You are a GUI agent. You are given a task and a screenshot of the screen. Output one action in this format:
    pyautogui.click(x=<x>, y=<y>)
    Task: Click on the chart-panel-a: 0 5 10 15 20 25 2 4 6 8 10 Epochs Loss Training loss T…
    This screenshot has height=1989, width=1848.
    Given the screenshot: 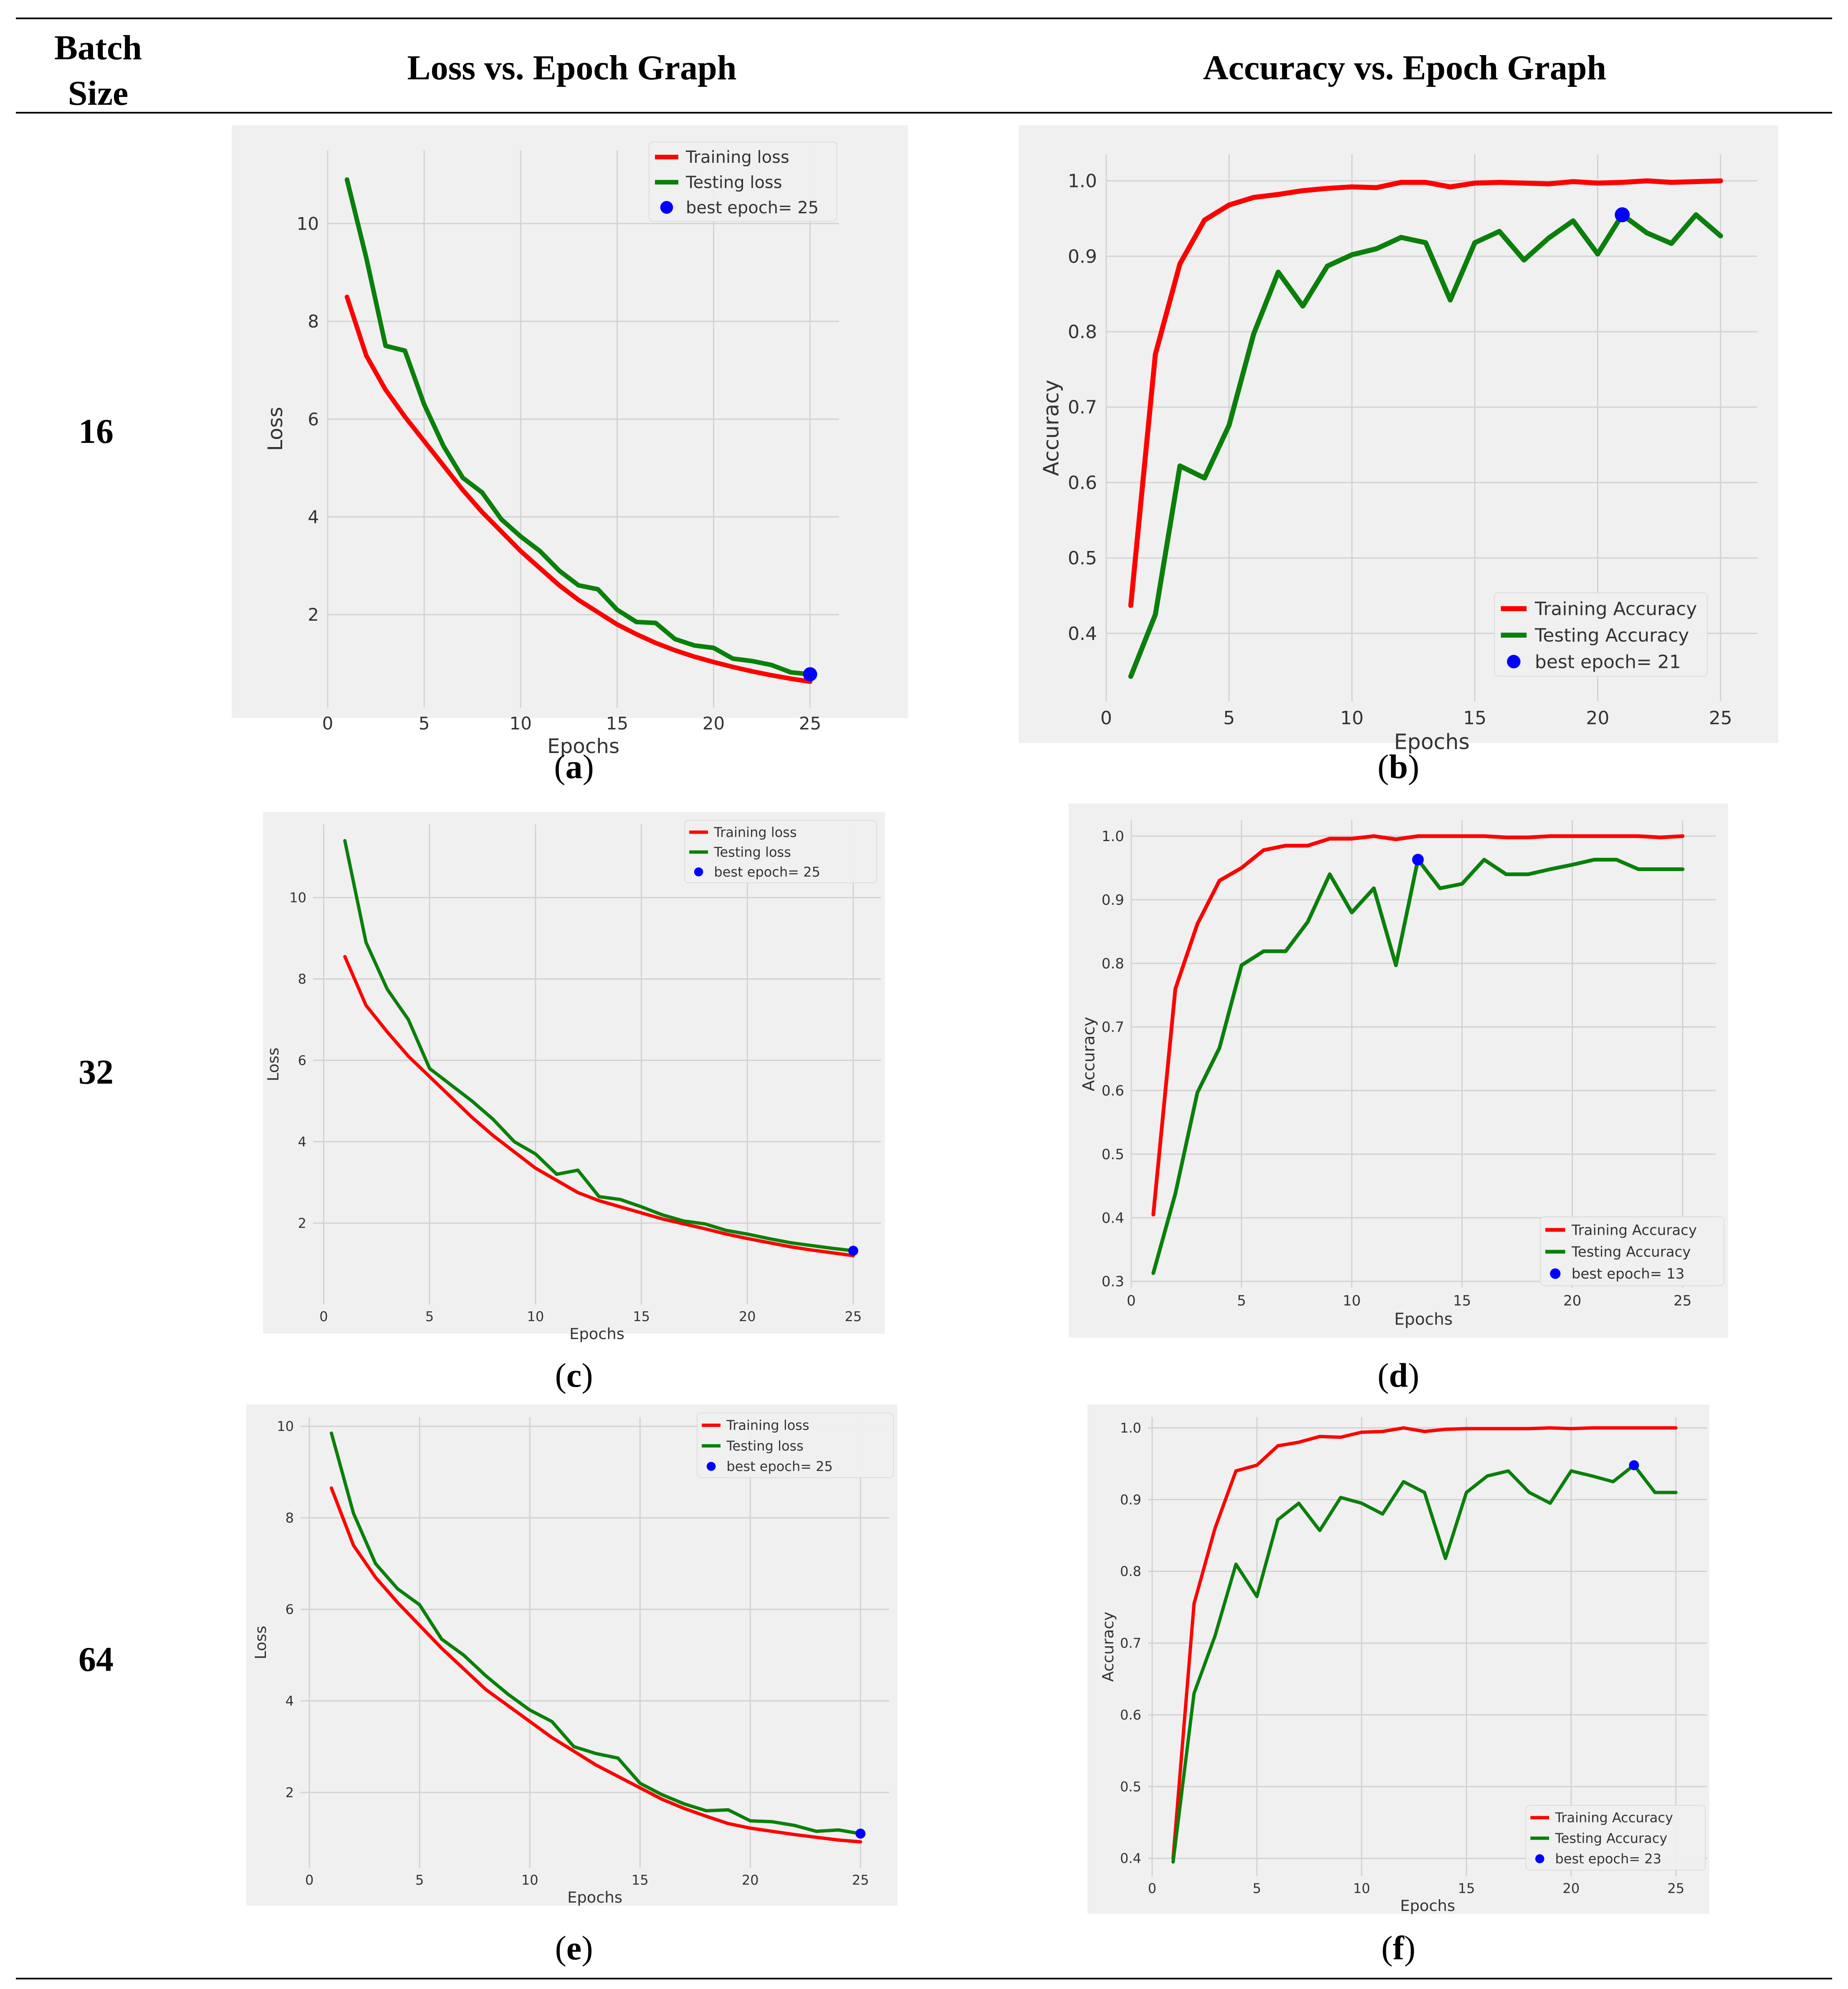 What is the action you would take?
    pyautogui.click(x=570, y=442)
    